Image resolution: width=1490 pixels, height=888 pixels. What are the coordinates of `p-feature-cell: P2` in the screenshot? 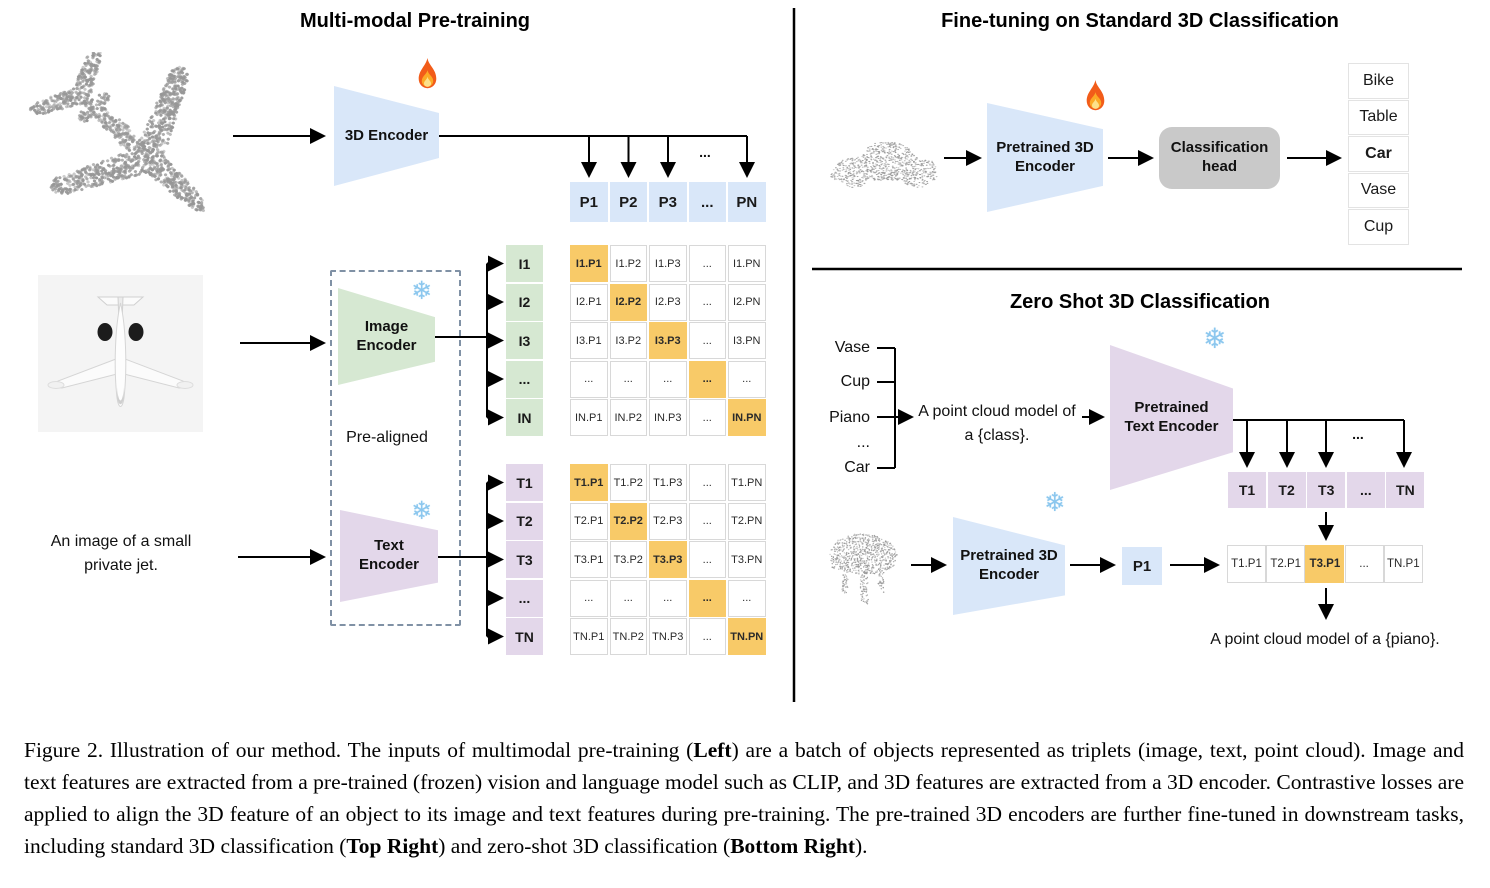 It's located at (628, 202).